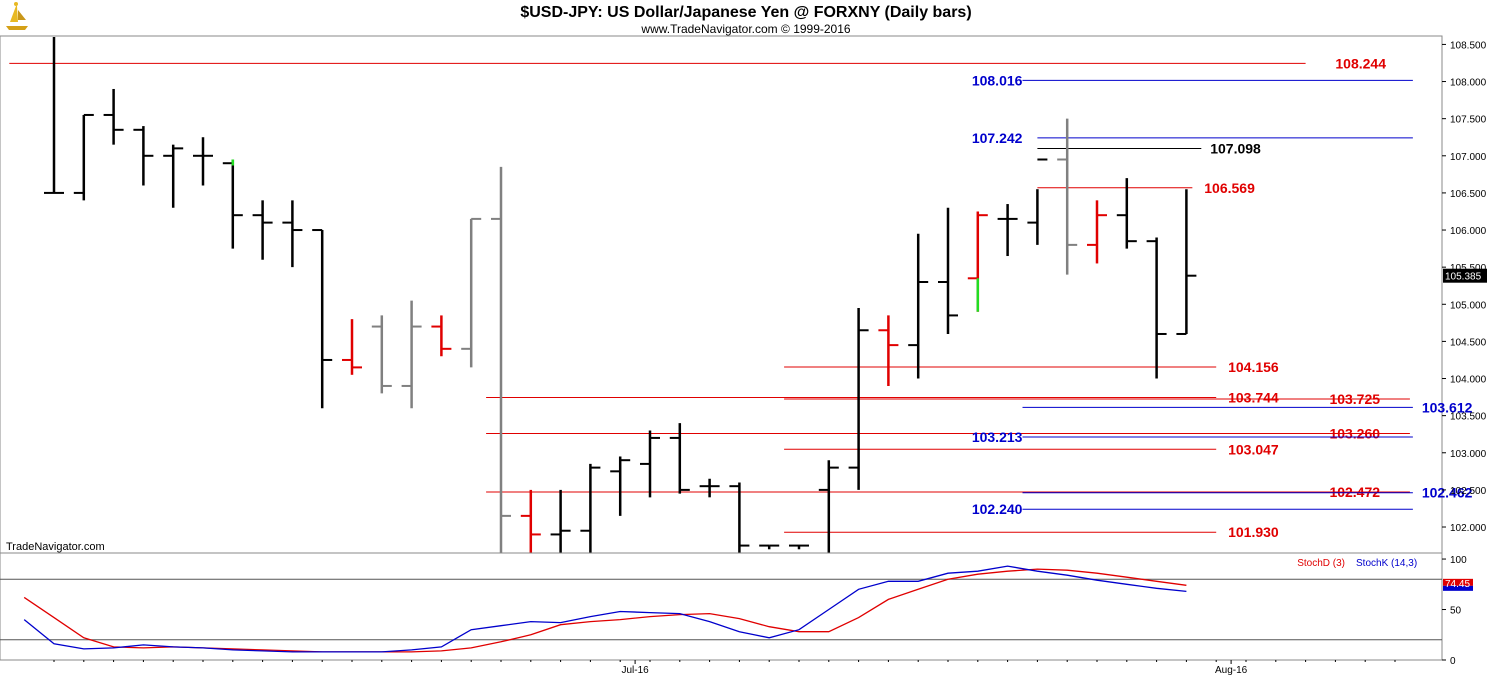 The image size is (1492, 678). I want to click on stochastic-lines, so click(605, 609).